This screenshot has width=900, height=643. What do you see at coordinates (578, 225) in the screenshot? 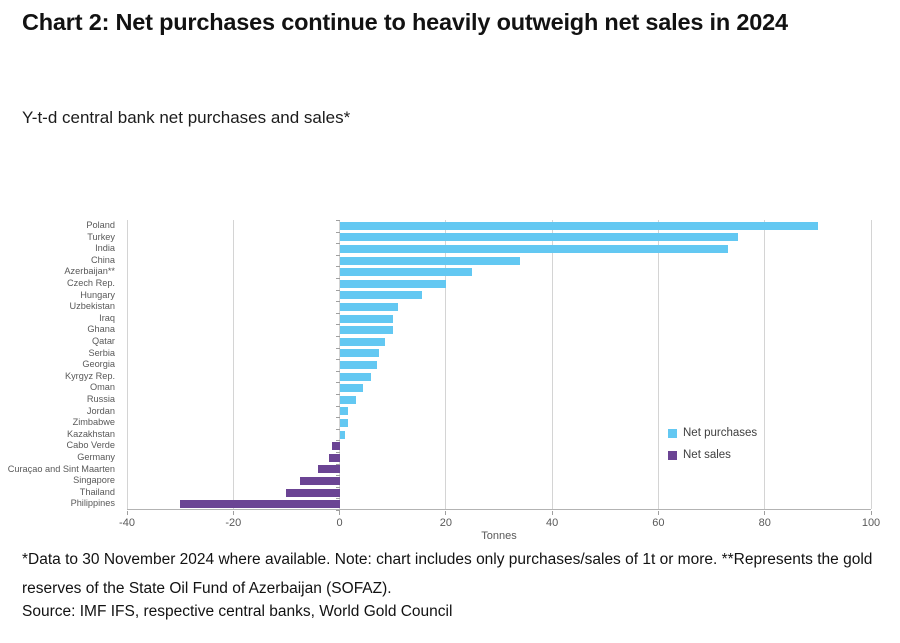
I see `bar-poland` at bounding box center [578, 225].